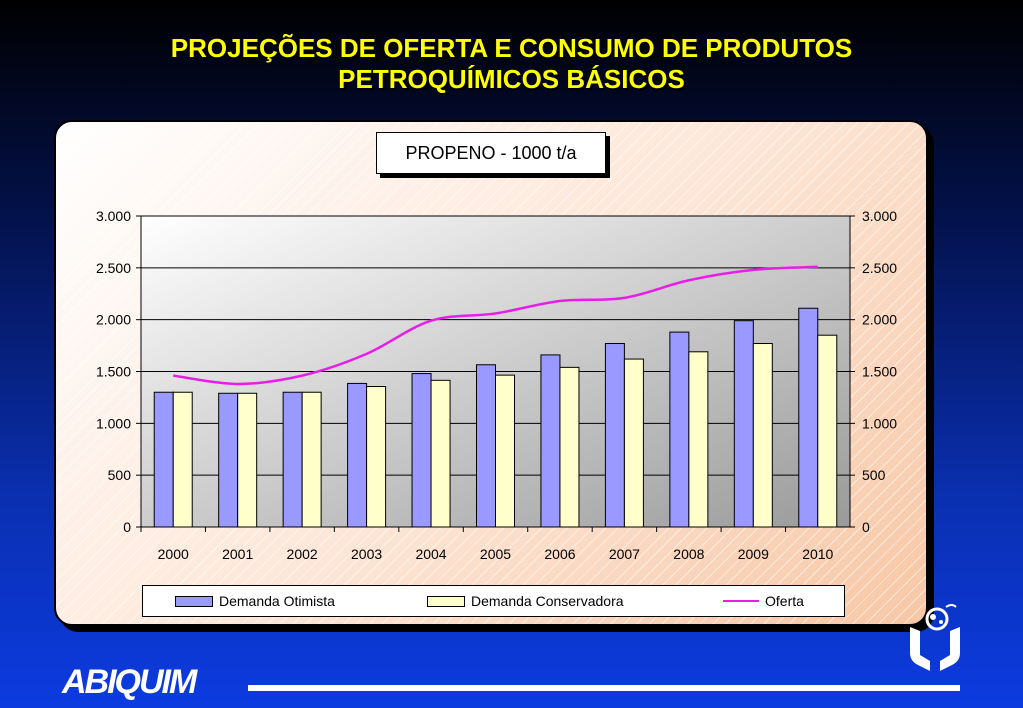  What do you see at coordinates (495, 325) in the screenshot?
I see `line-oferta` at bounding box center [495, 325].